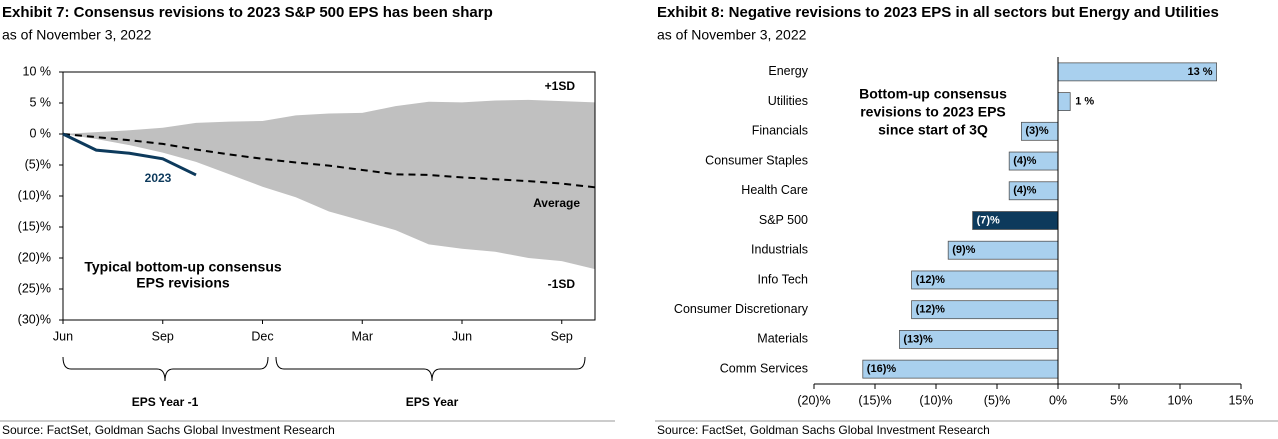 This screenshot has height=439, width=1278. I want to click on category-label: Materials, so click(782, 339).